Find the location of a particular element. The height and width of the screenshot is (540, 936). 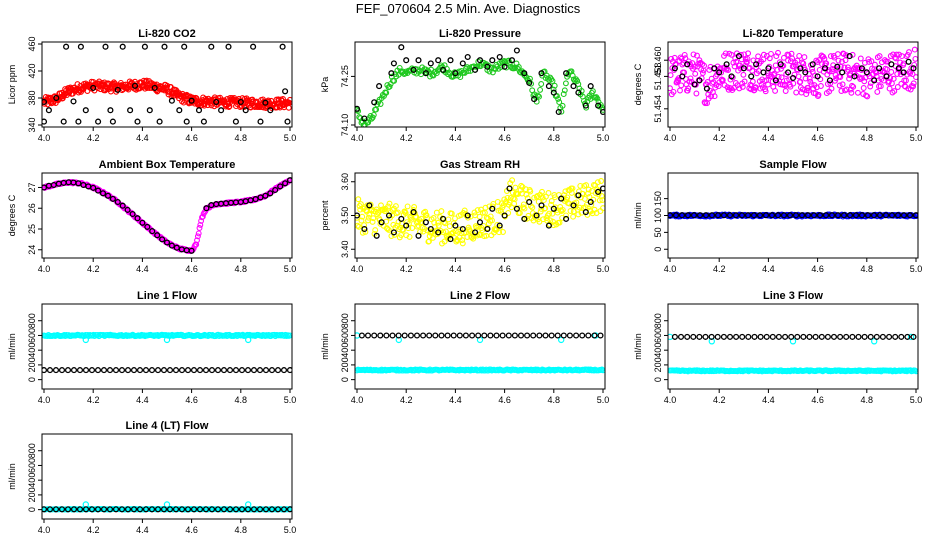

line3-ytick-label: 600 is located at coordinates (658, 335).